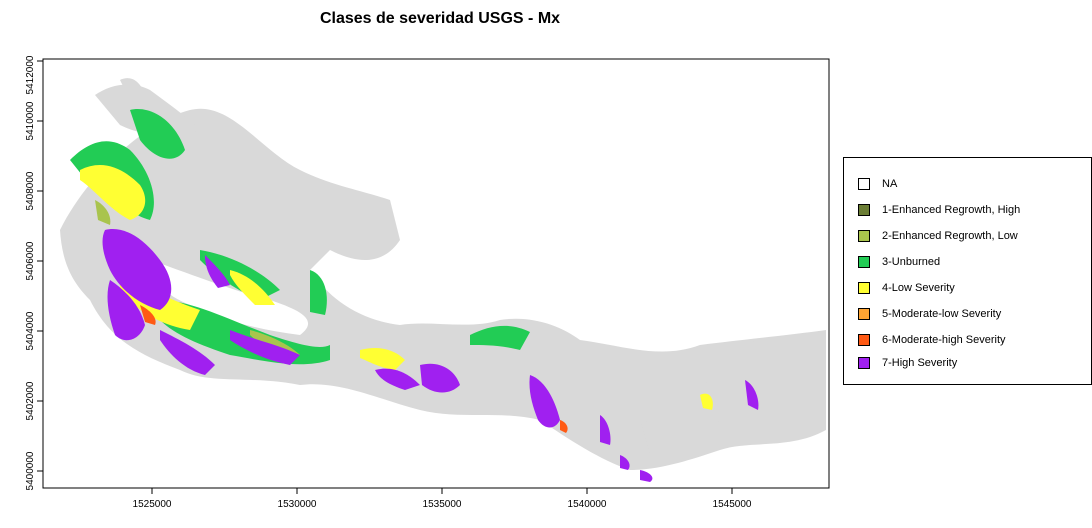 This screenshot has width=1092, height=528. Describe the element at coordinates (440, 18) in the screenshot. I see `map-title: Clases de severidad USGS - Mx` at that location.